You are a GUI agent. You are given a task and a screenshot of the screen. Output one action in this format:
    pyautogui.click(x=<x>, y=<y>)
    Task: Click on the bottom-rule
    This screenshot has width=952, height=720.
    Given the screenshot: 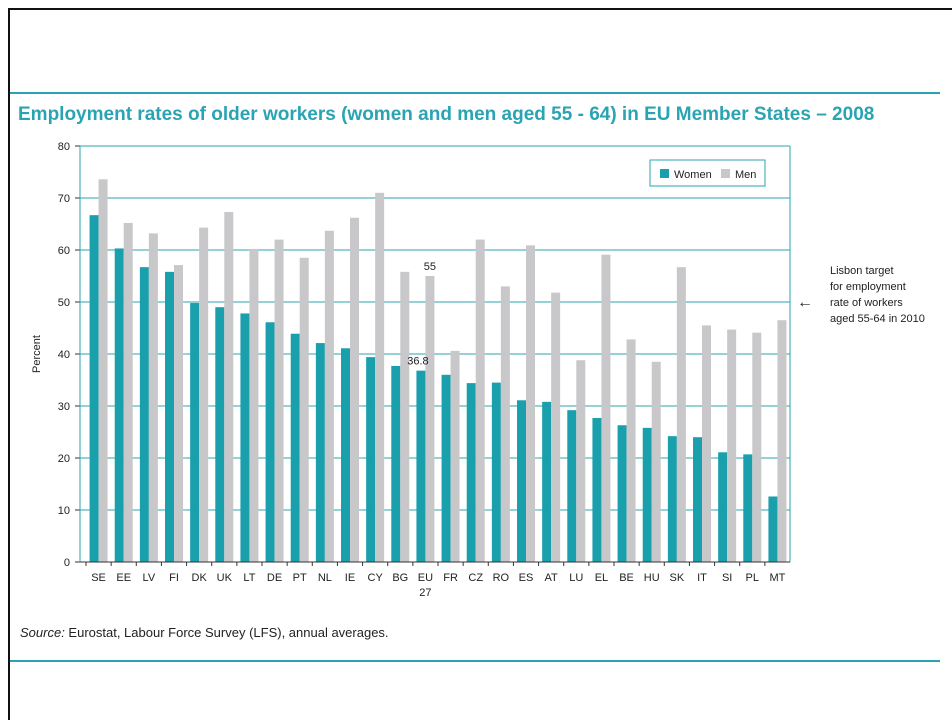 What is the action you would take?
    pyautogui.click(x=475, y=661)
    